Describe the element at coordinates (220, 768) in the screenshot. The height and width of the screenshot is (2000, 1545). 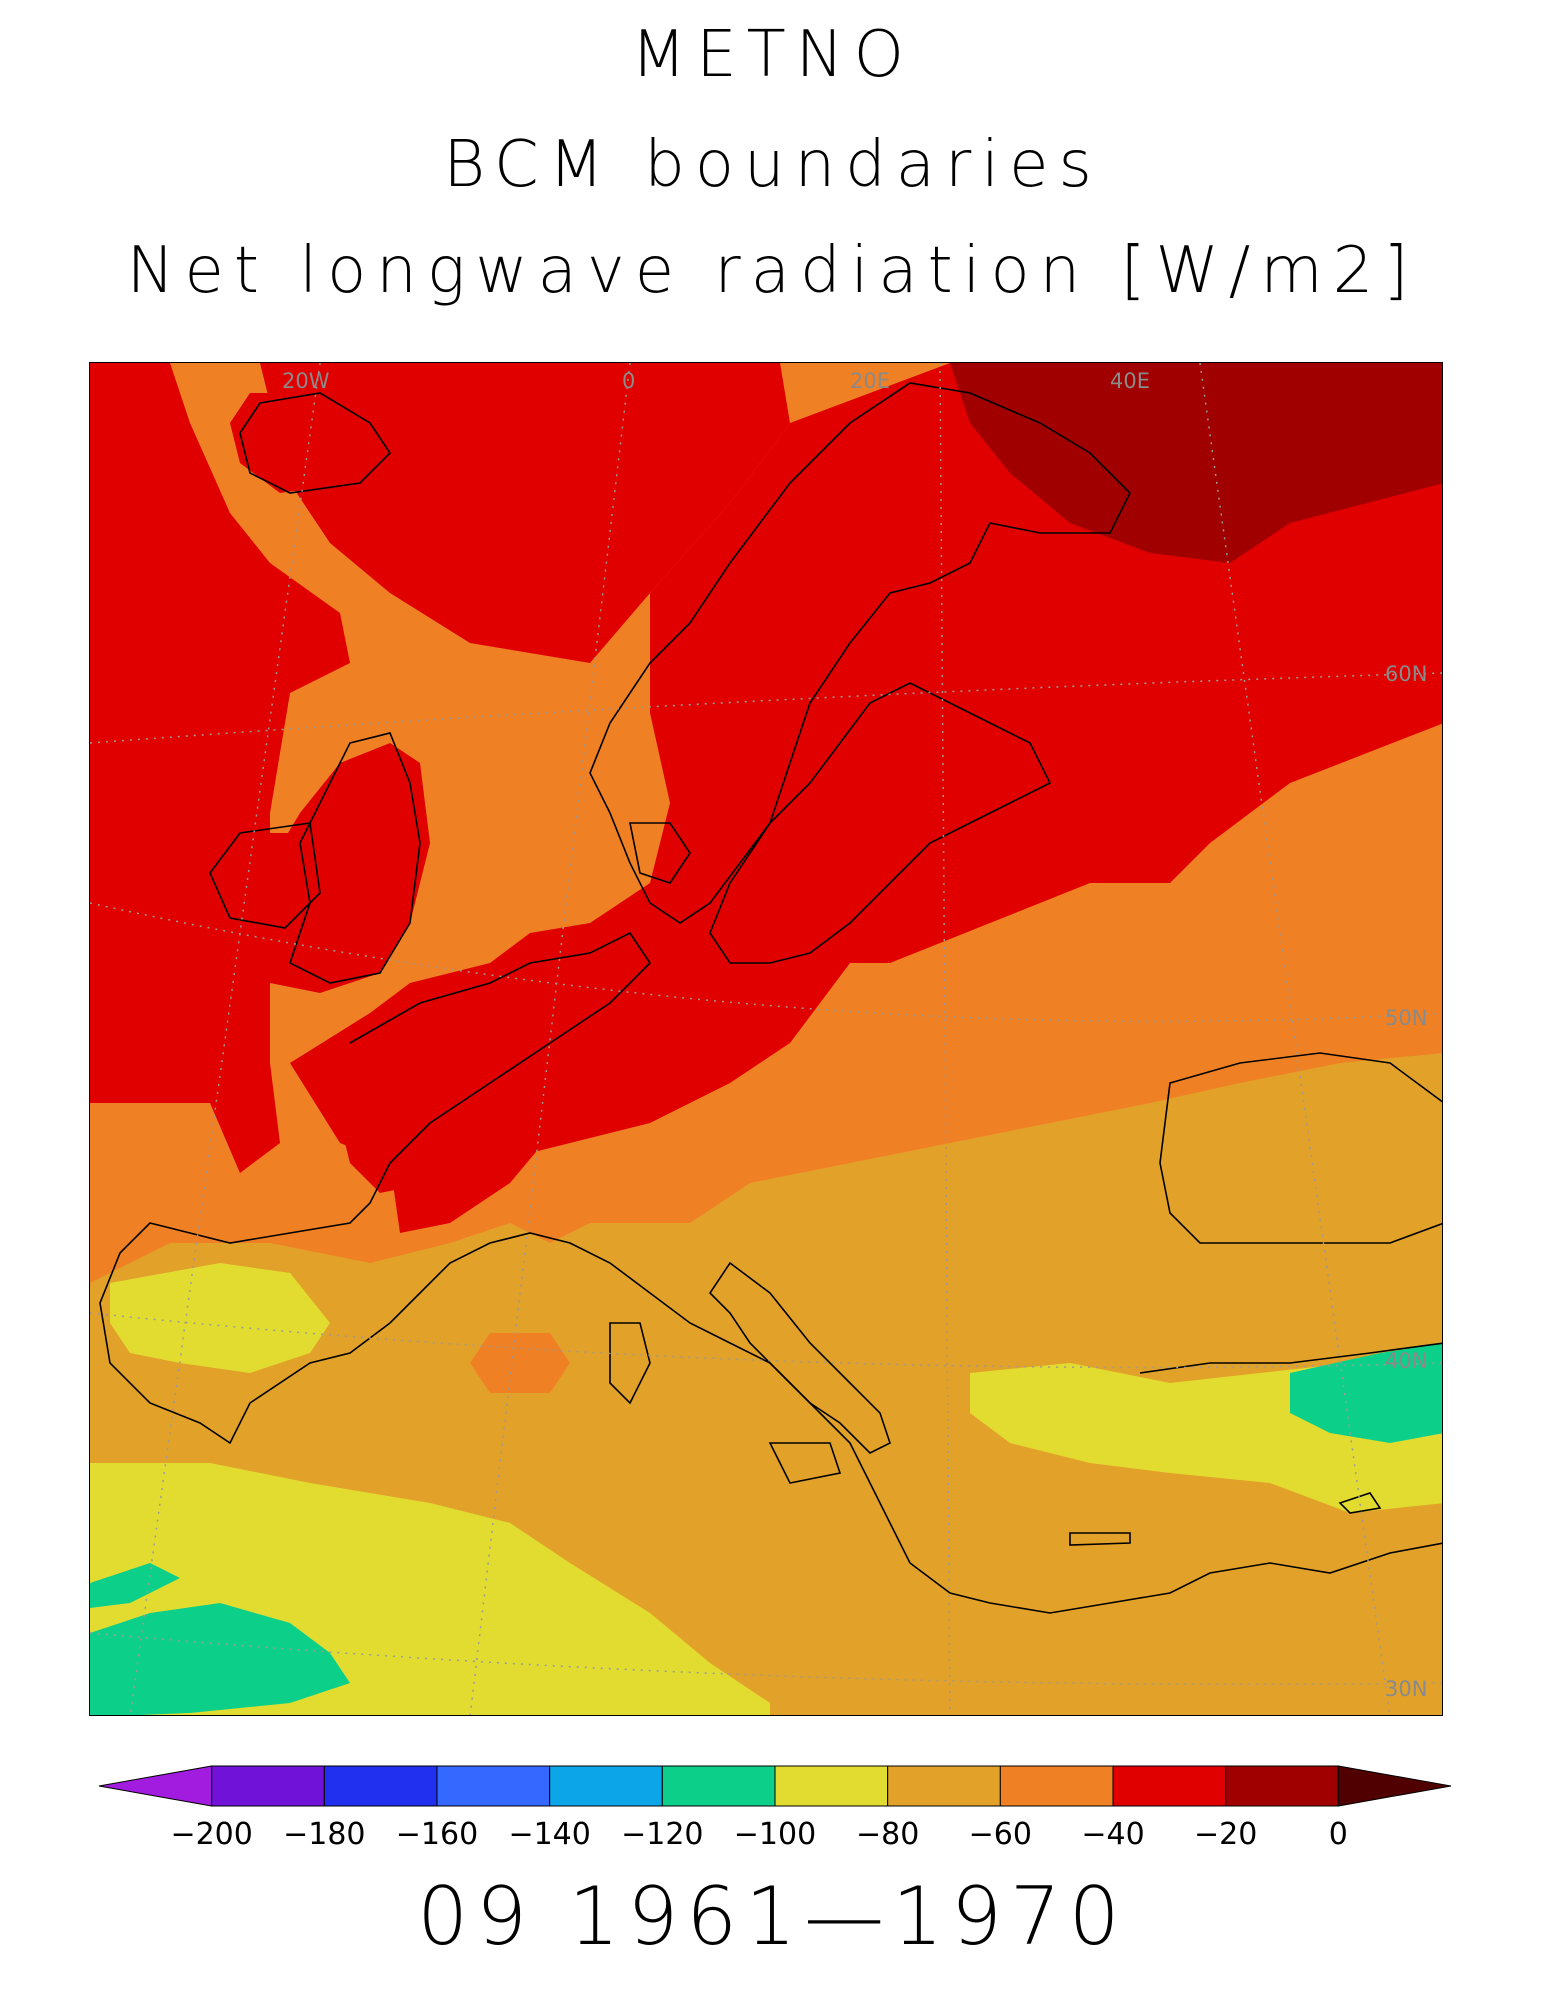
I see `atlantic-red-zone` at that location.